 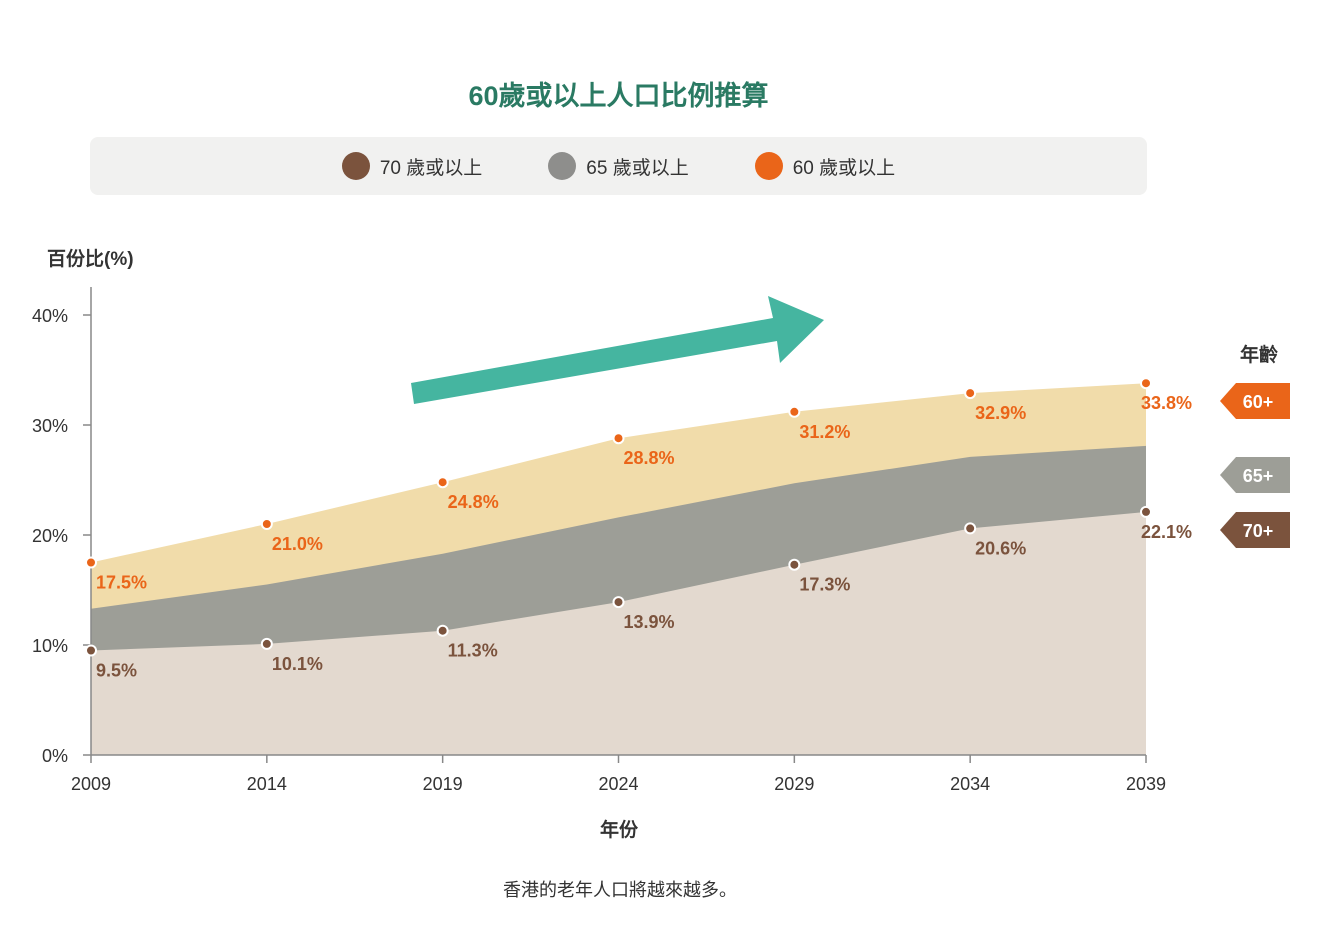 What do you see at coordinates (649, 458) in the screenshot?
I see `data-label-60plus: 28.8%` at bounding box center [649, 458].